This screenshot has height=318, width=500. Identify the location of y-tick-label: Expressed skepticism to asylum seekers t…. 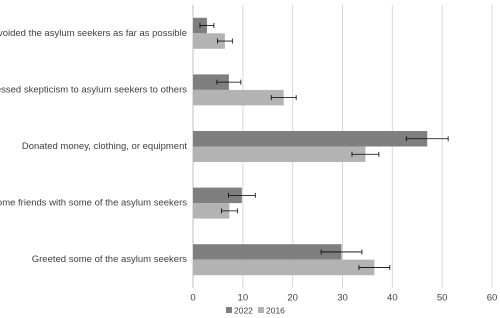
(93, 89).